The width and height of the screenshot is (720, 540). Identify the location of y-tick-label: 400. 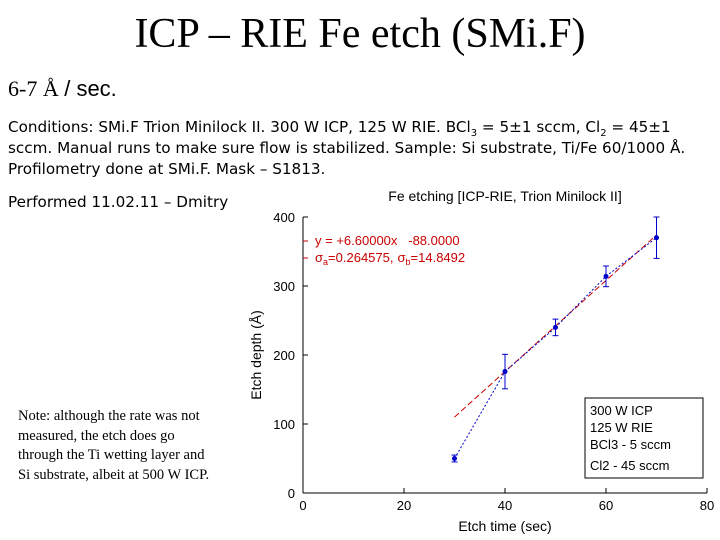
(284, 217).